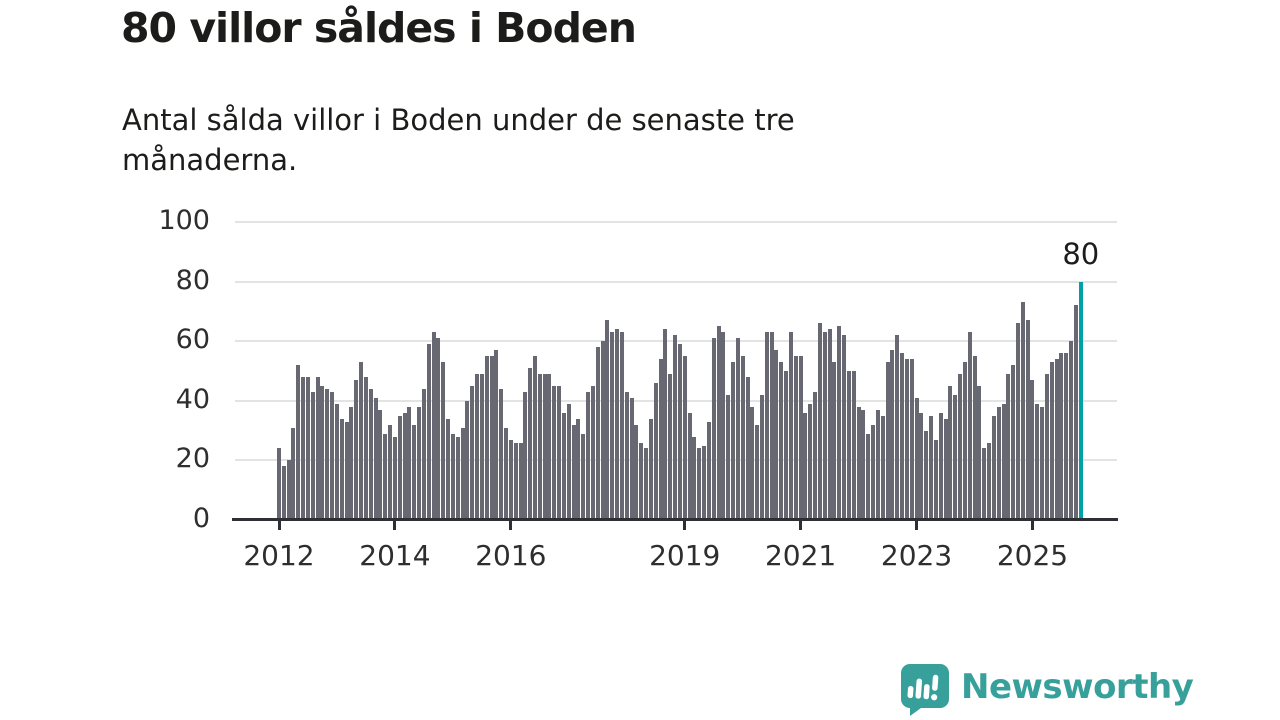 Image resolution: width=1280 pixels, height=720 pixels. What do you see at coordinates (201, 518) in the screenshot?
I see `y-axis-label-0: 0` at bounding box center [201, 518].